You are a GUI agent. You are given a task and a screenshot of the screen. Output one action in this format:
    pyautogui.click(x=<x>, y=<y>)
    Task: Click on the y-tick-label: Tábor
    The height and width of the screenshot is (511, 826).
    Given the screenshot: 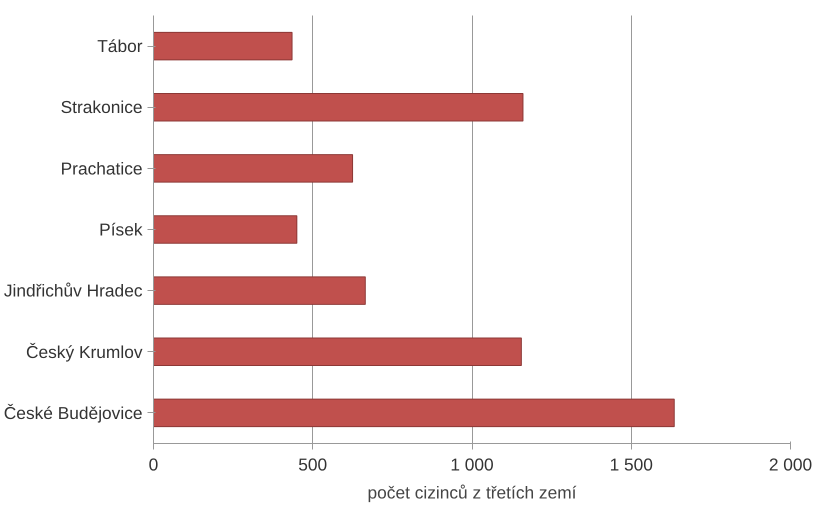 What is the action you would take?
    pyautogui.click(x=120, y=46)
    